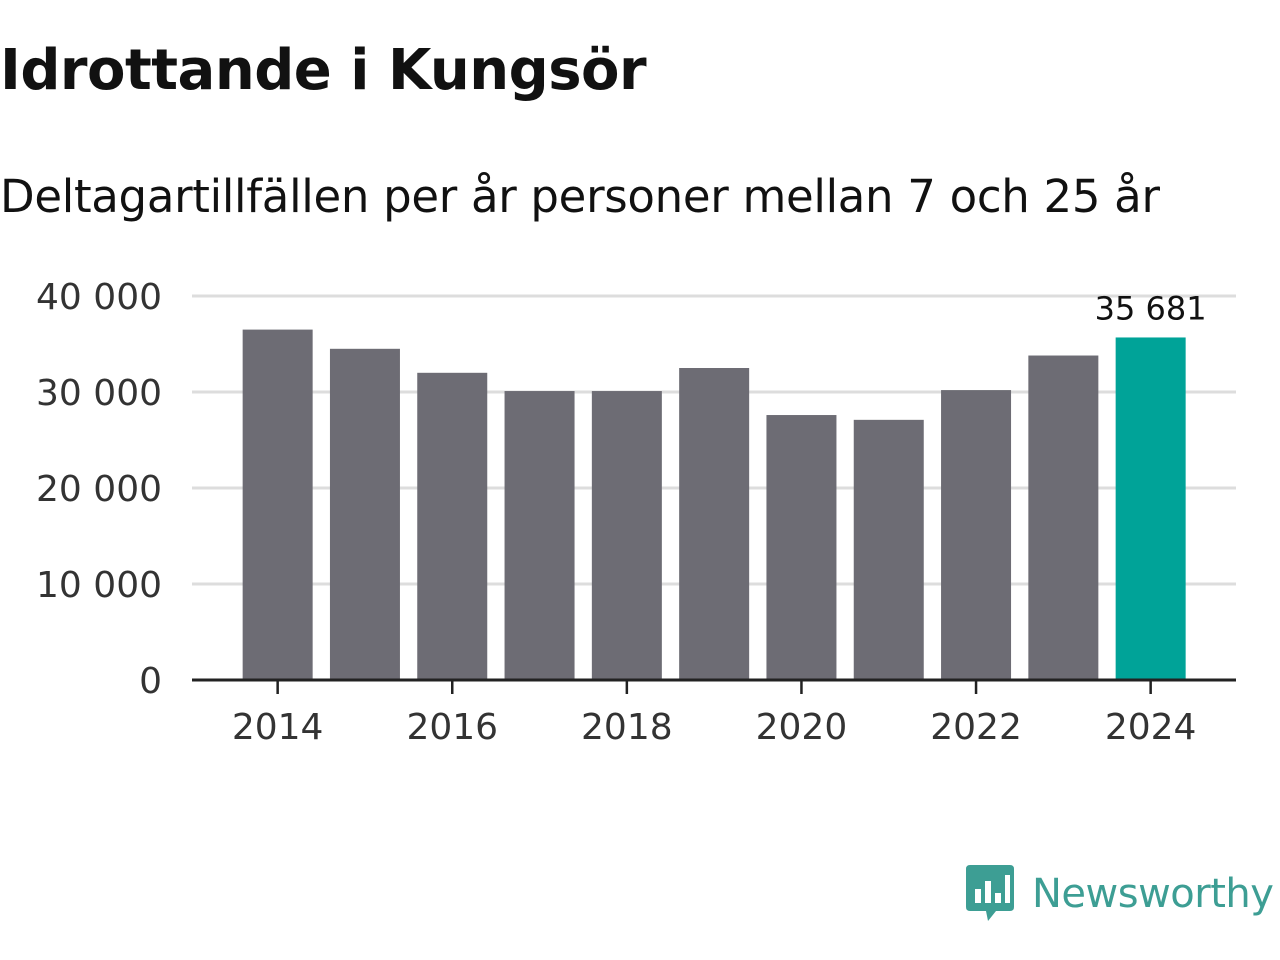 The image size is (1280, 960). Describe the element at coordinates (714, 727) in the screenshot. I see `x-axis-tick-labels: 2014 2016 2018 2020 2022 2024` at that location.